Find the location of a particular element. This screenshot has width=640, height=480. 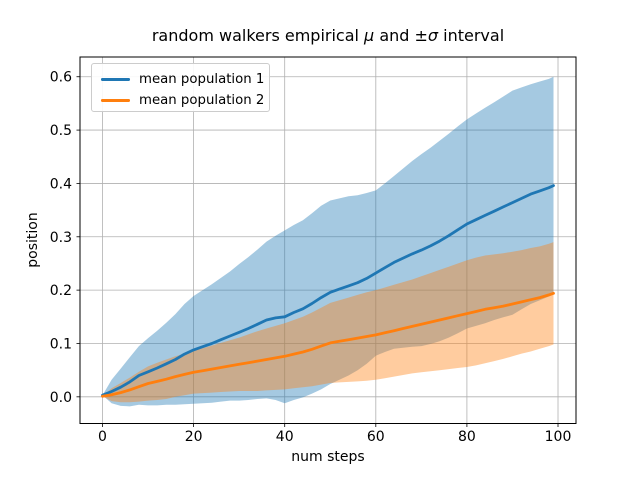

y-tick-label: 0.3 is located at coordinates (61, 238).